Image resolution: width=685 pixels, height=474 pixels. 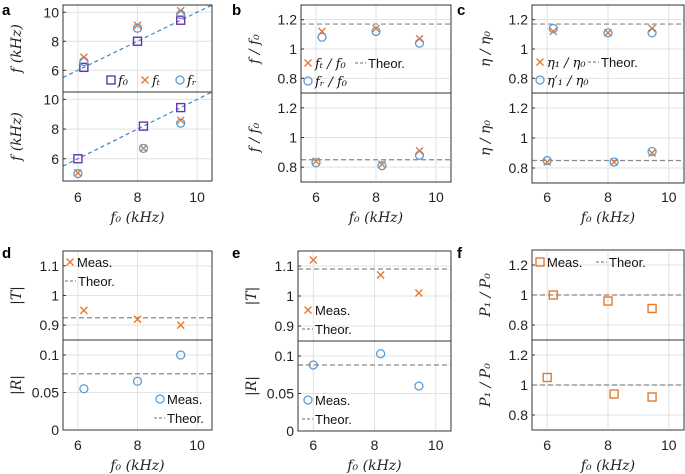 What do you see at coordinates (669, 197) in the screenshot?
I see `x-tick-label: 10` at bounding box center [669, 197].